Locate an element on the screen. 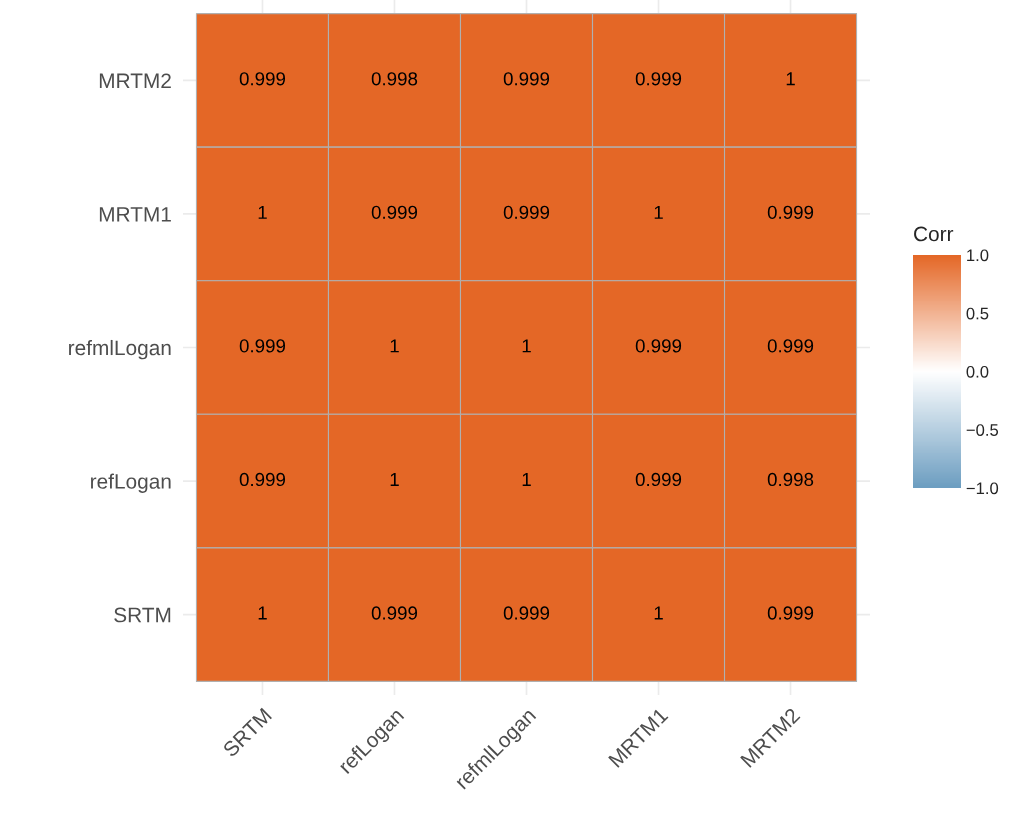 This screenshot has width=1024, height=835. color-bar-label: 0.5 is located at coordinates (977, 313).